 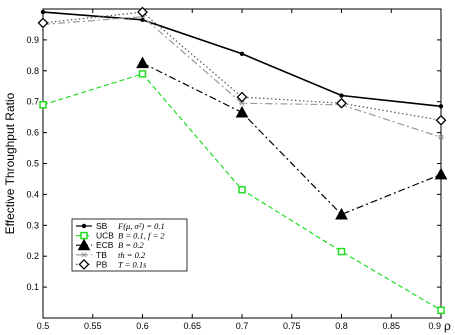 I want to click on x-tick-label: 0.85, so click(x=391, y=326).